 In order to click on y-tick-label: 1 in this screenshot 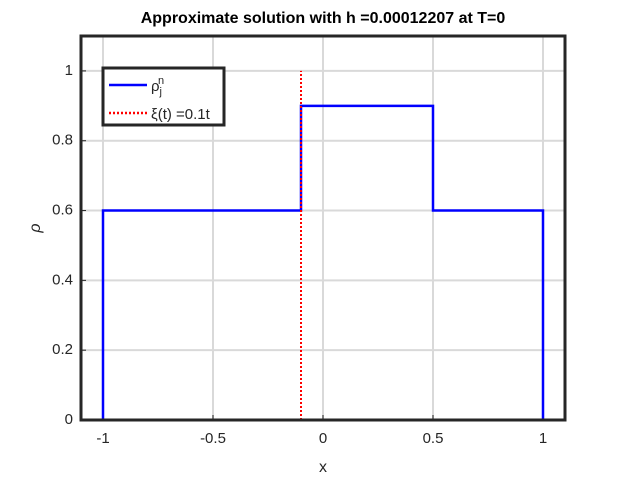, I will do `click(69, 70)`.